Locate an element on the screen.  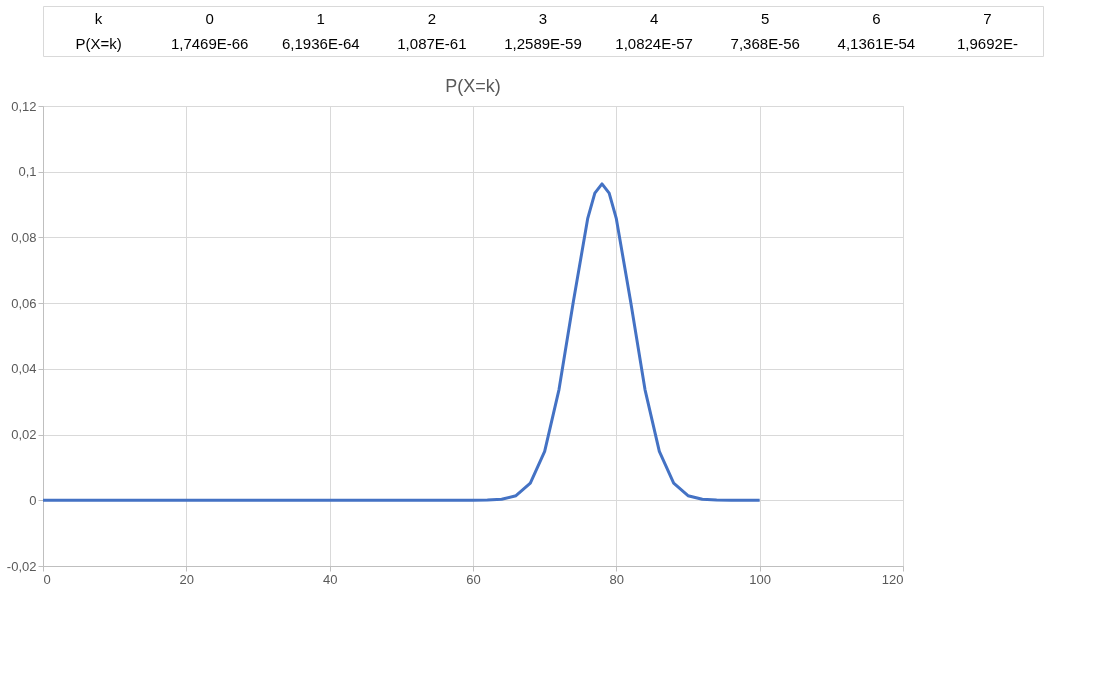
text: 7,368E-56 is located at coordinates (765, 43).